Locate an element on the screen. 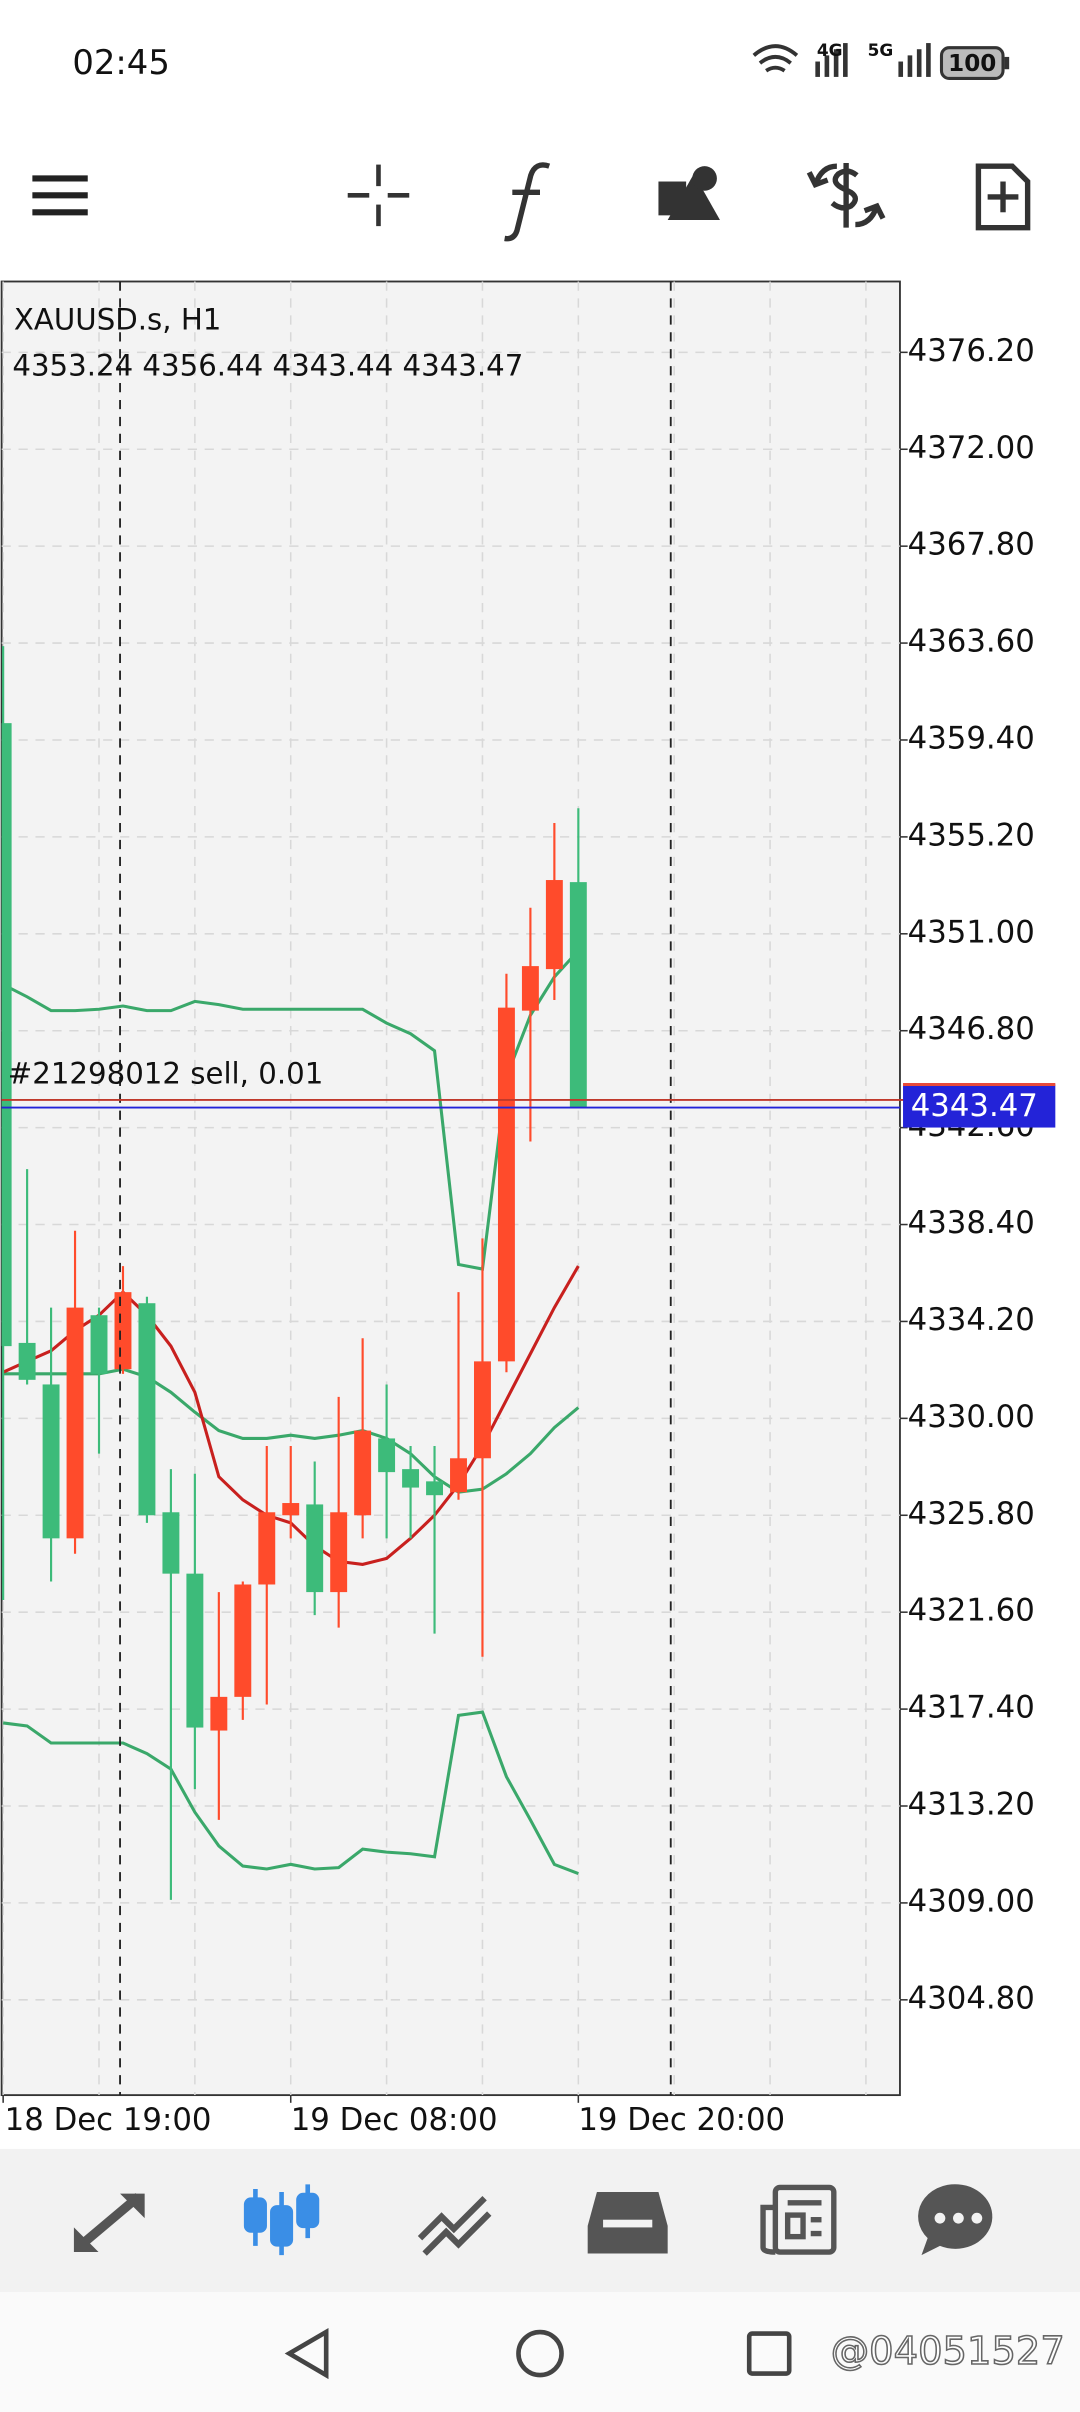 Image resolution: width=1080 pixels, height=2412 pixels. order-label: #21298012 sell, 0.01 is located at coordinates (166, 1073).